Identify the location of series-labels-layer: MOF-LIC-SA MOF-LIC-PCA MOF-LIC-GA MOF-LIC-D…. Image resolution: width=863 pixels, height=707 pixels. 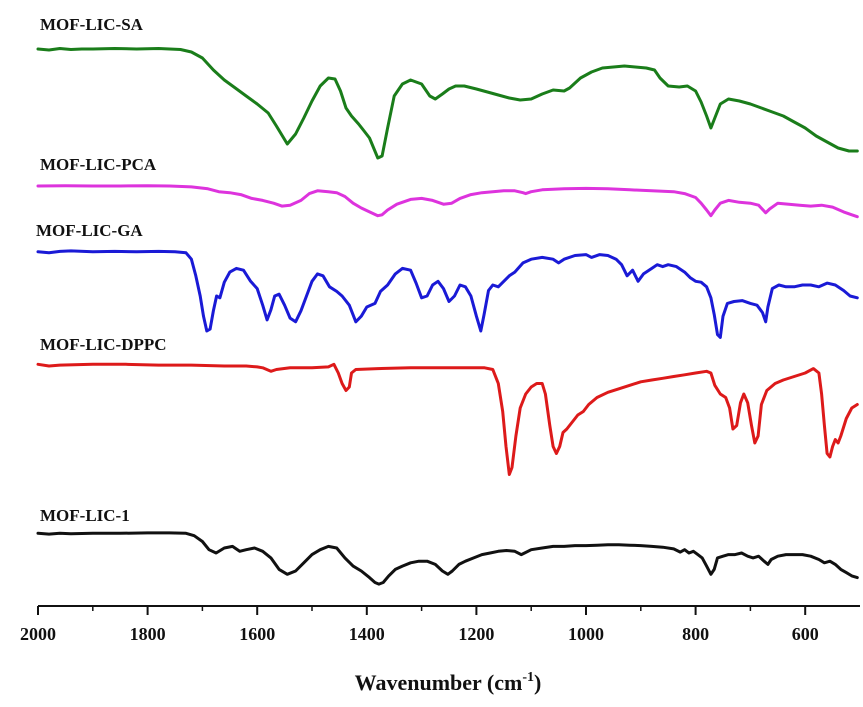
(101, 270).